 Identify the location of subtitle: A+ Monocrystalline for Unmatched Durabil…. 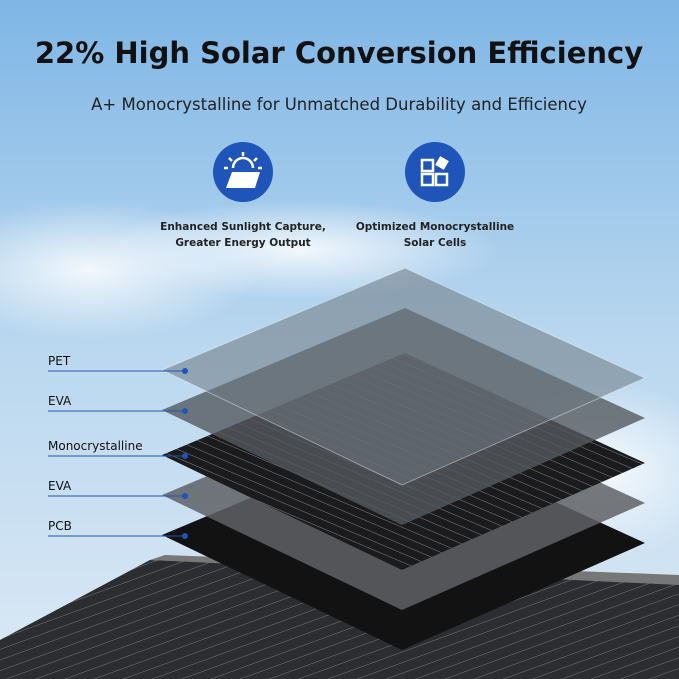
(339, 104).